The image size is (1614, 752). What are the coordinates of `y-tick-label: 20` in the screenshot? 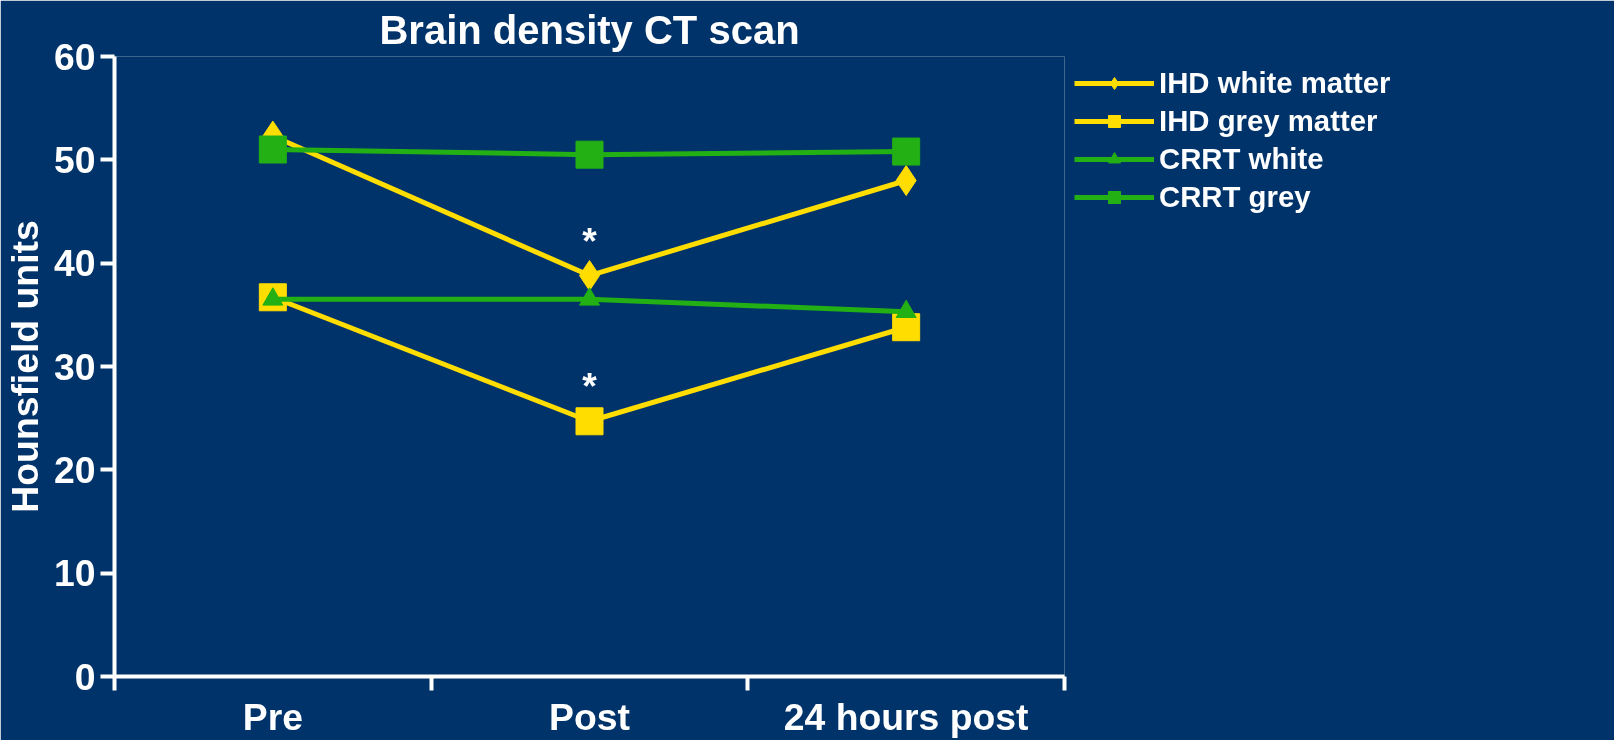 It's located at (74, 469).